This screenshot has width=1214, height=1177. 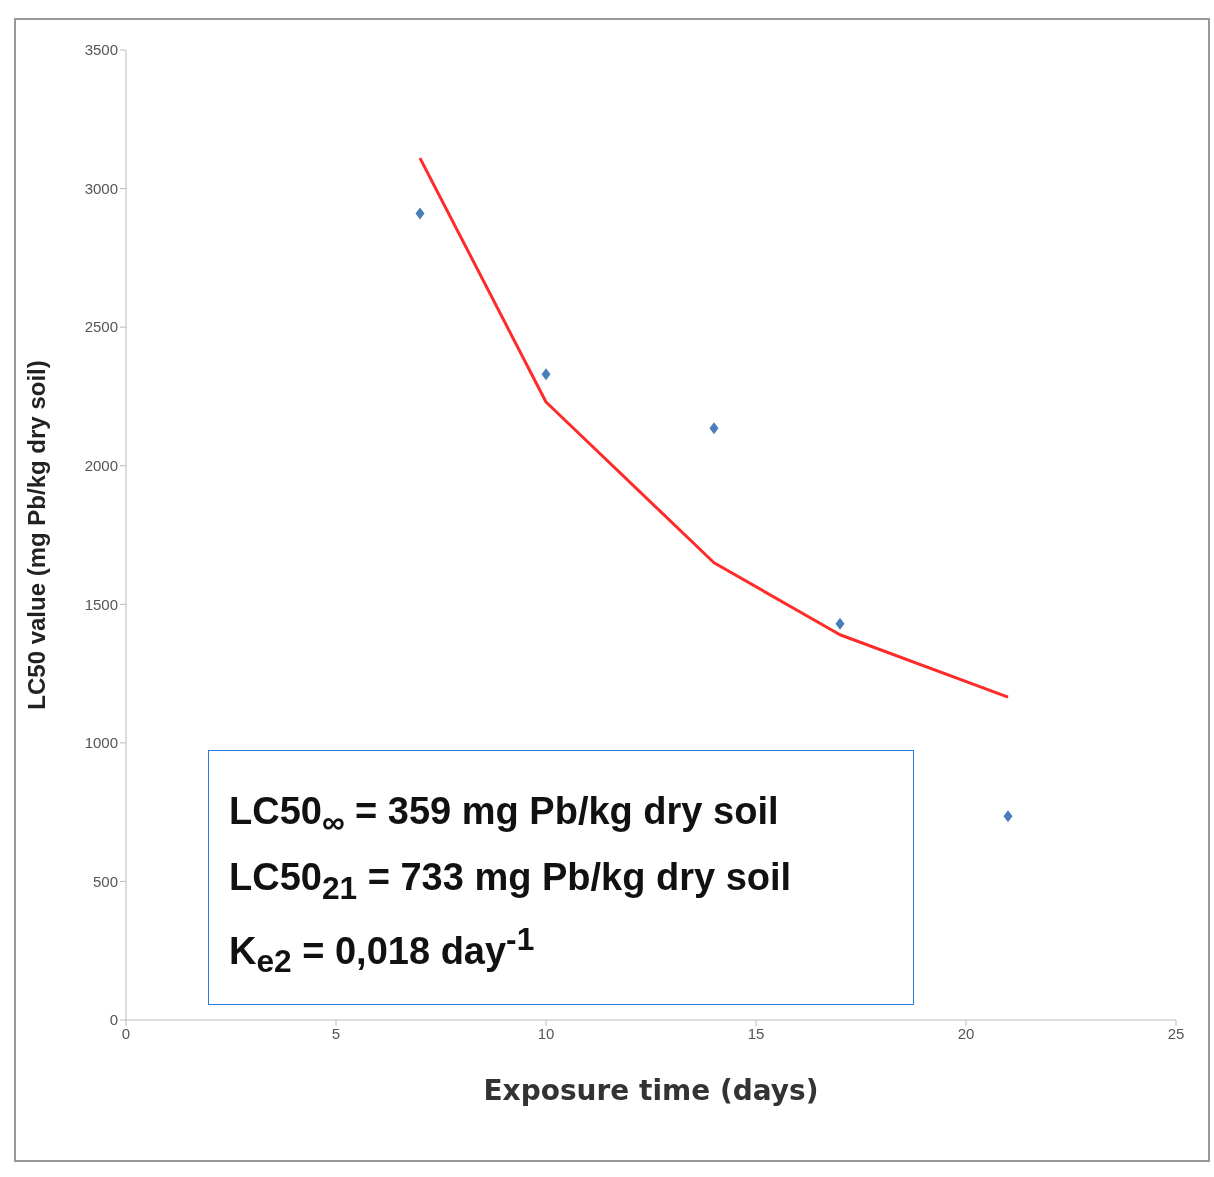 I want to click on y-tick-label: 3500, so click(x=101, y=50).